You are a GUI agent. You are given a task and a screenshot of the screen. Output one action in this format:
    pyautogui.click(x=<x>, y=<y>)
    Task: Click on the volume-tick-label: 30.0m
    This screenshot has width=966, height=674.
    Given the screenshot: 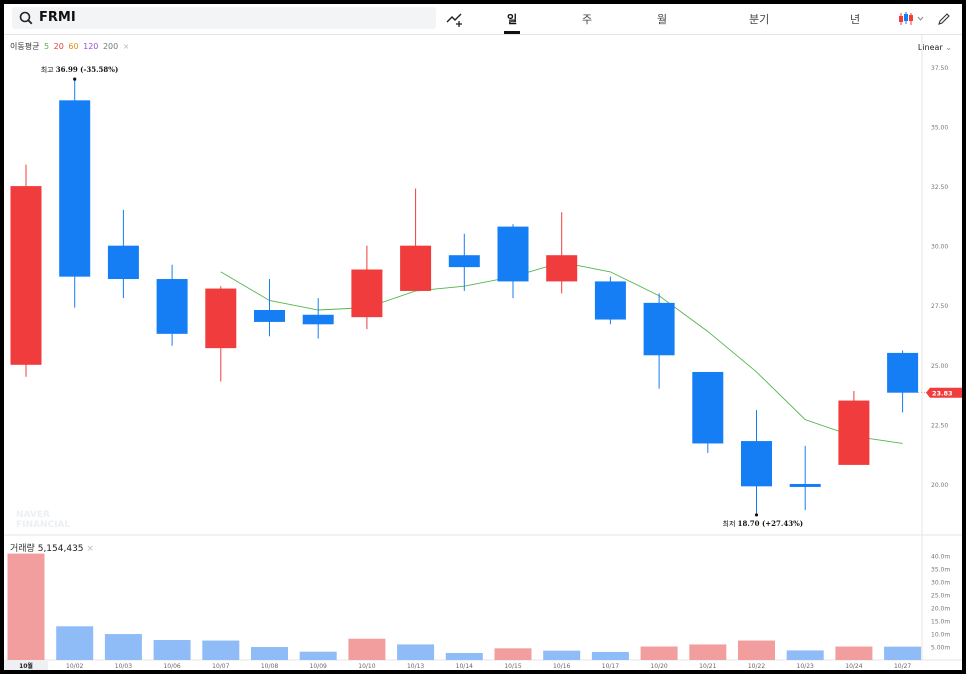 What is the action you would take?
    pyautogui.click(x=940, y=583)
    